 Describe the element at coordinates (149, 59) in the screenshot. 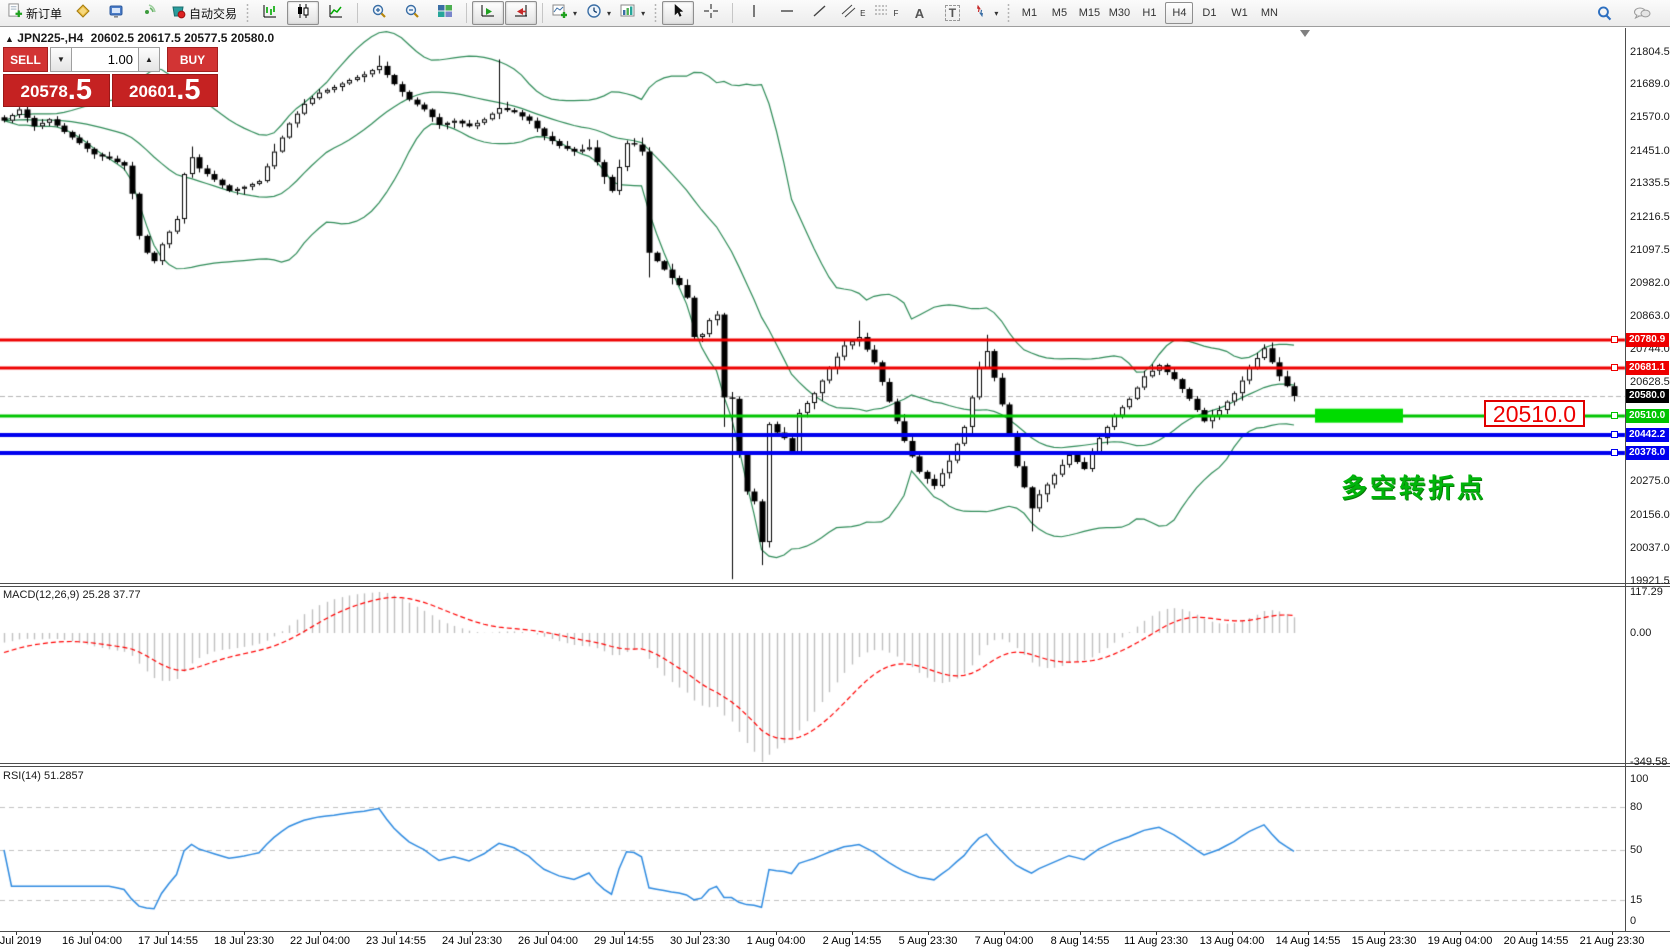

I see `volume-up-button: ▲` at that location.